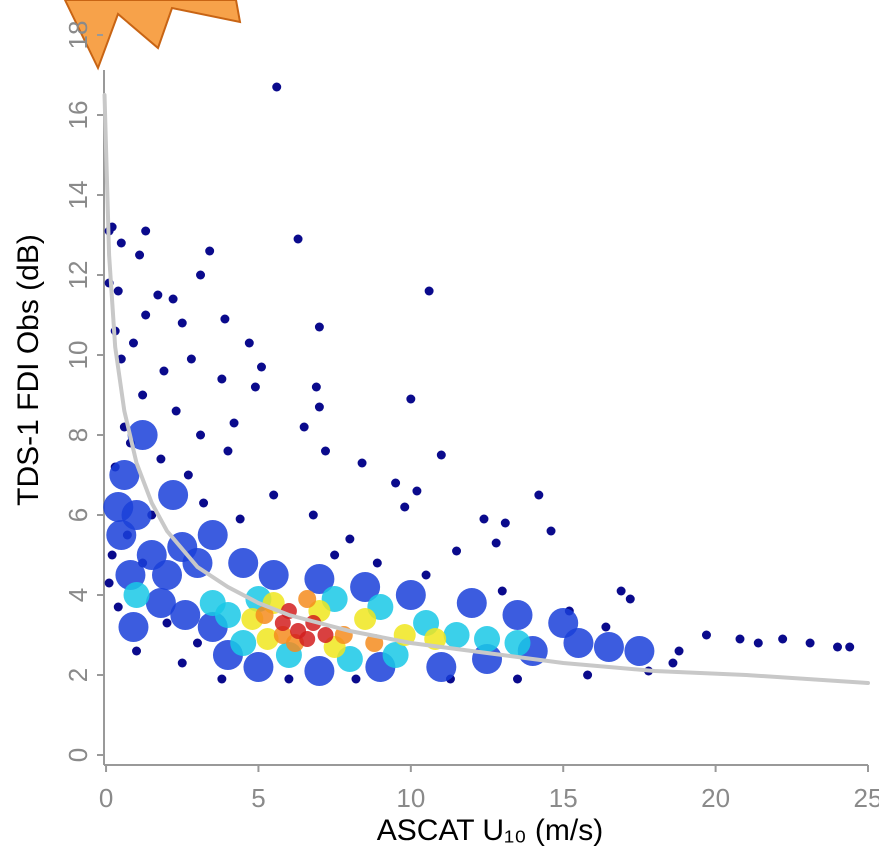 This screenshot has width=879, height=854. What do you see at coordinates (78, 275) in the screenshot?
I see `y-tick-label: 12` at bounding box center [78, 275].